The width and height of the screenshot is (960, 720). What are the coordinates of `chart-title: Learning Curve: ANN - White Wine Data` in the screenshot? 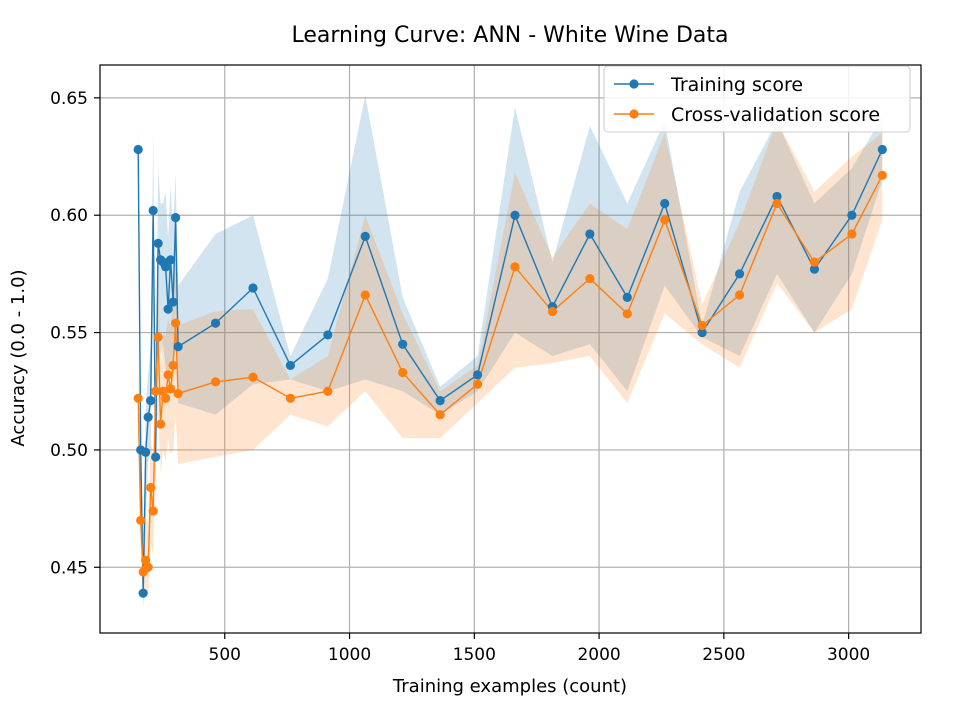 It's located at (509, 35).